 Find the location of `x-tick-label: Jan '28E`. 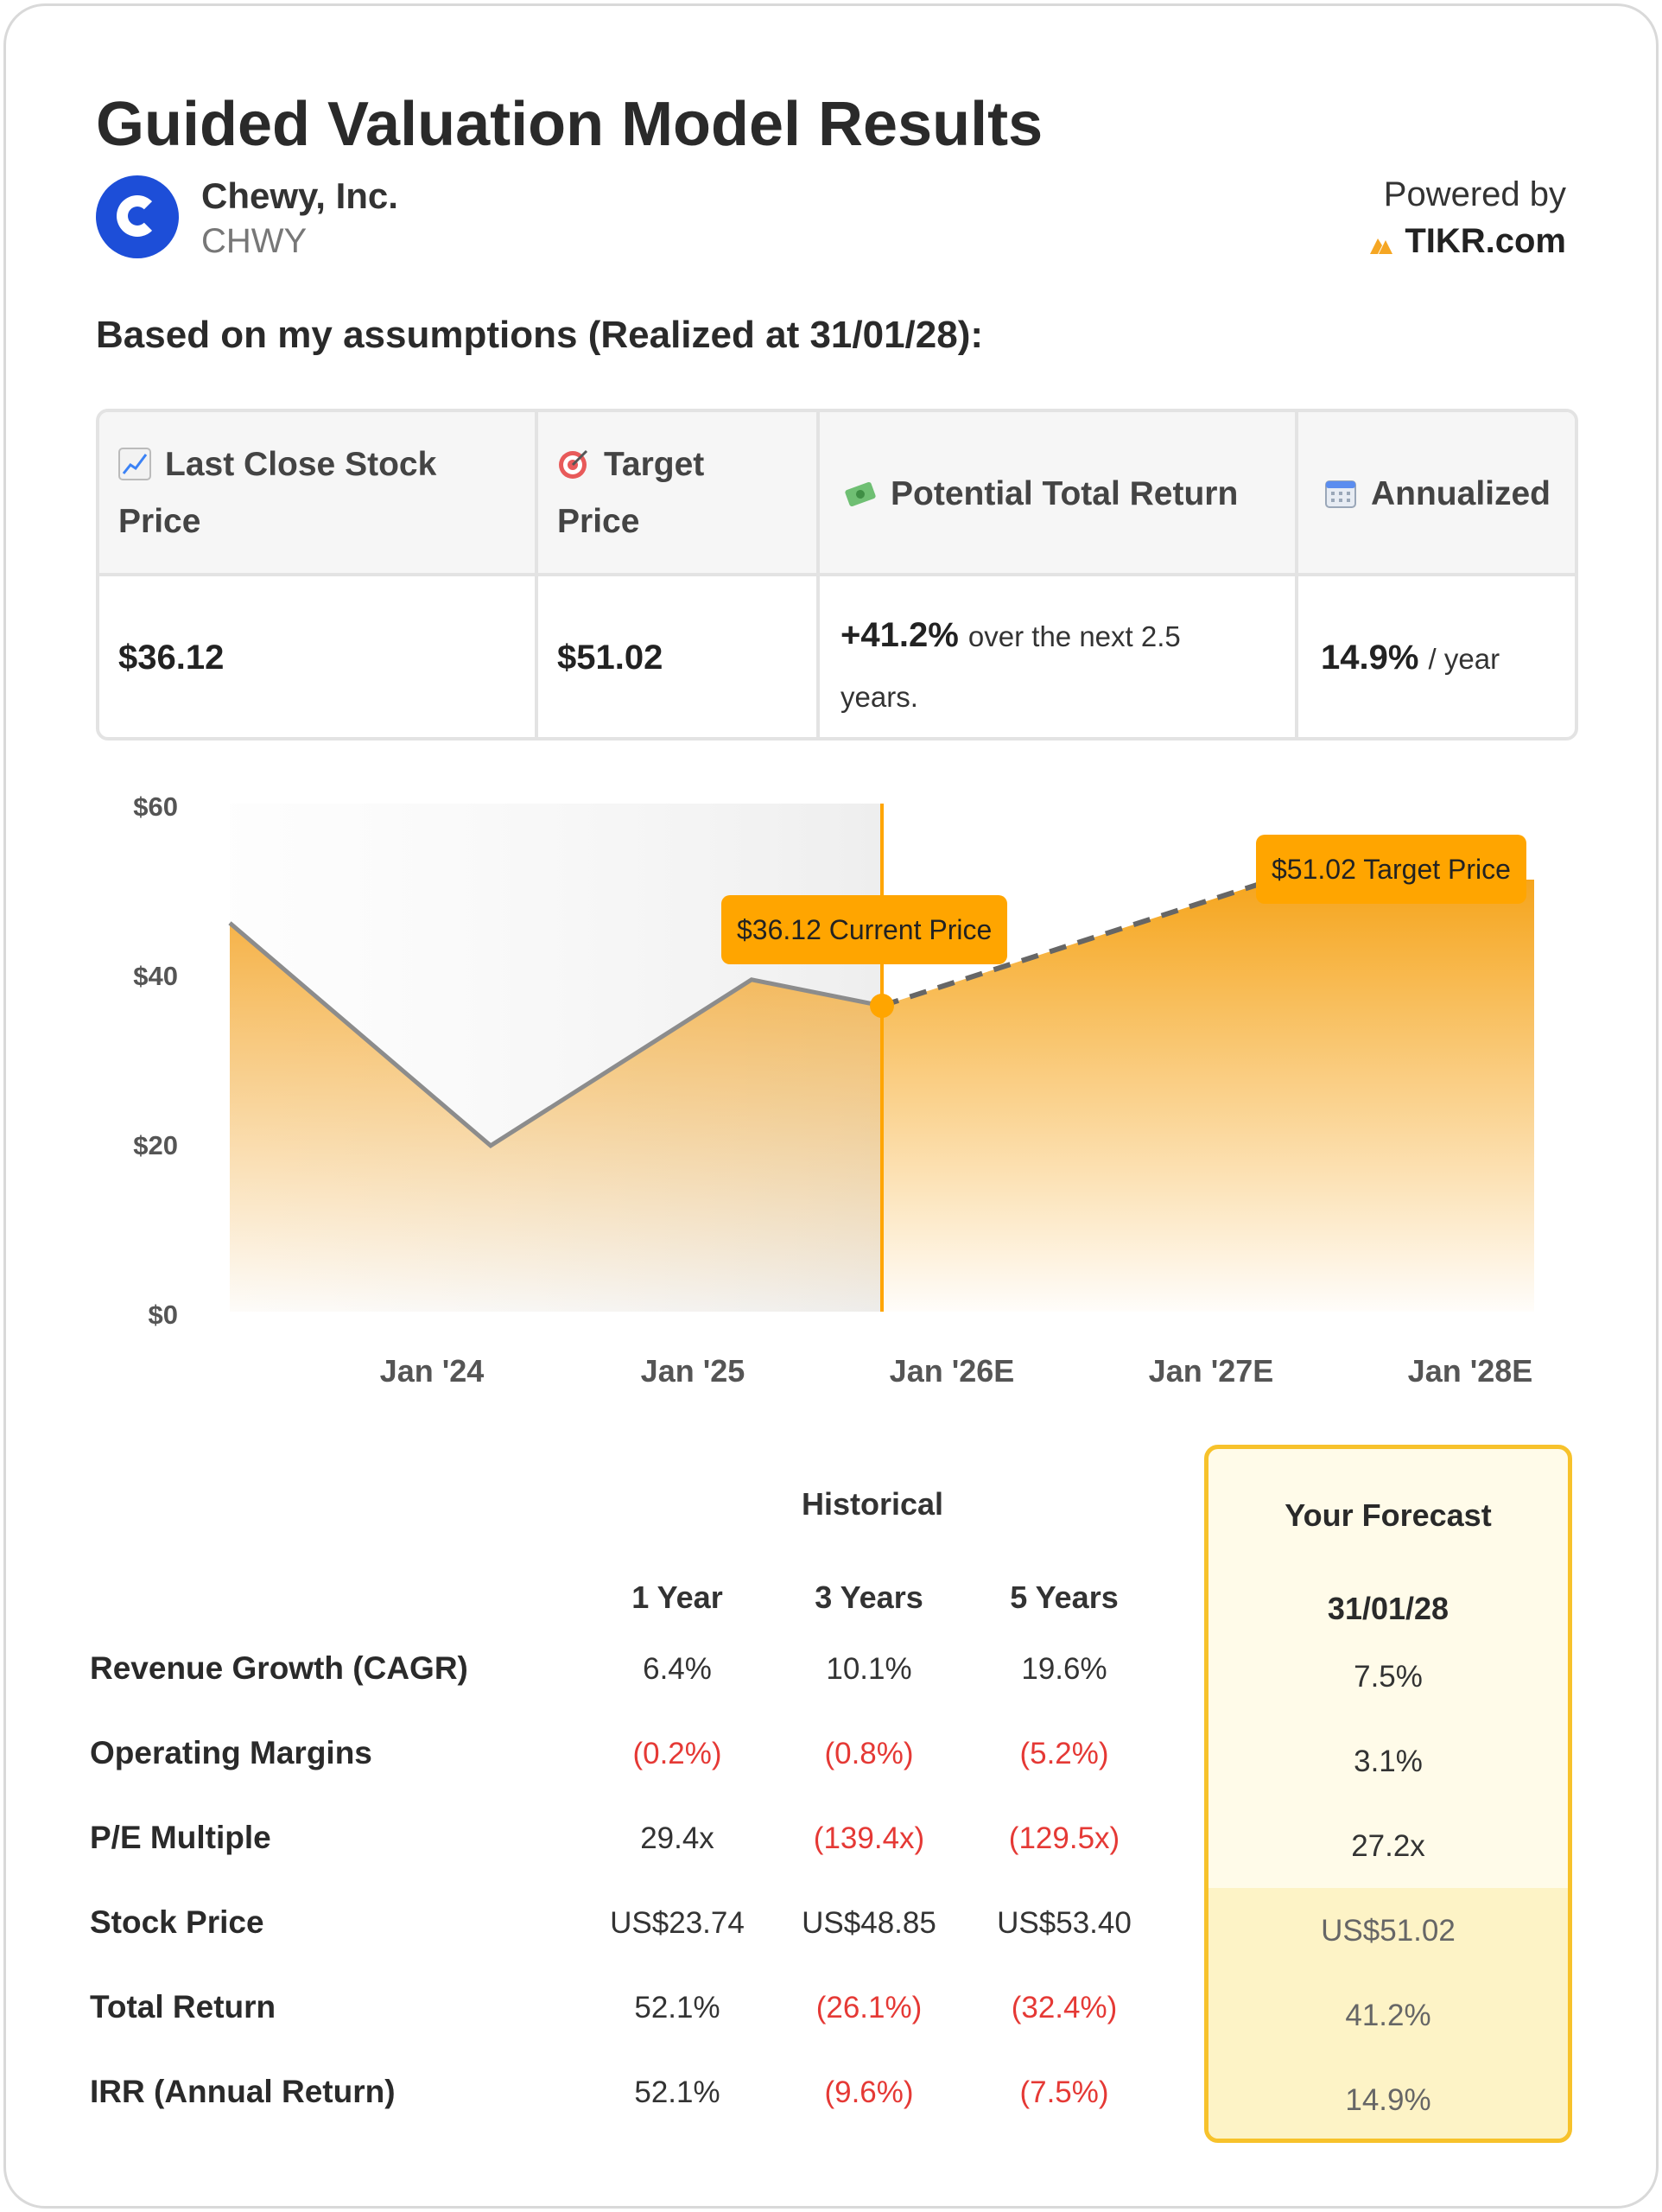

x-tick-label: Jan '28E is located at coordinates (1470, 1371).